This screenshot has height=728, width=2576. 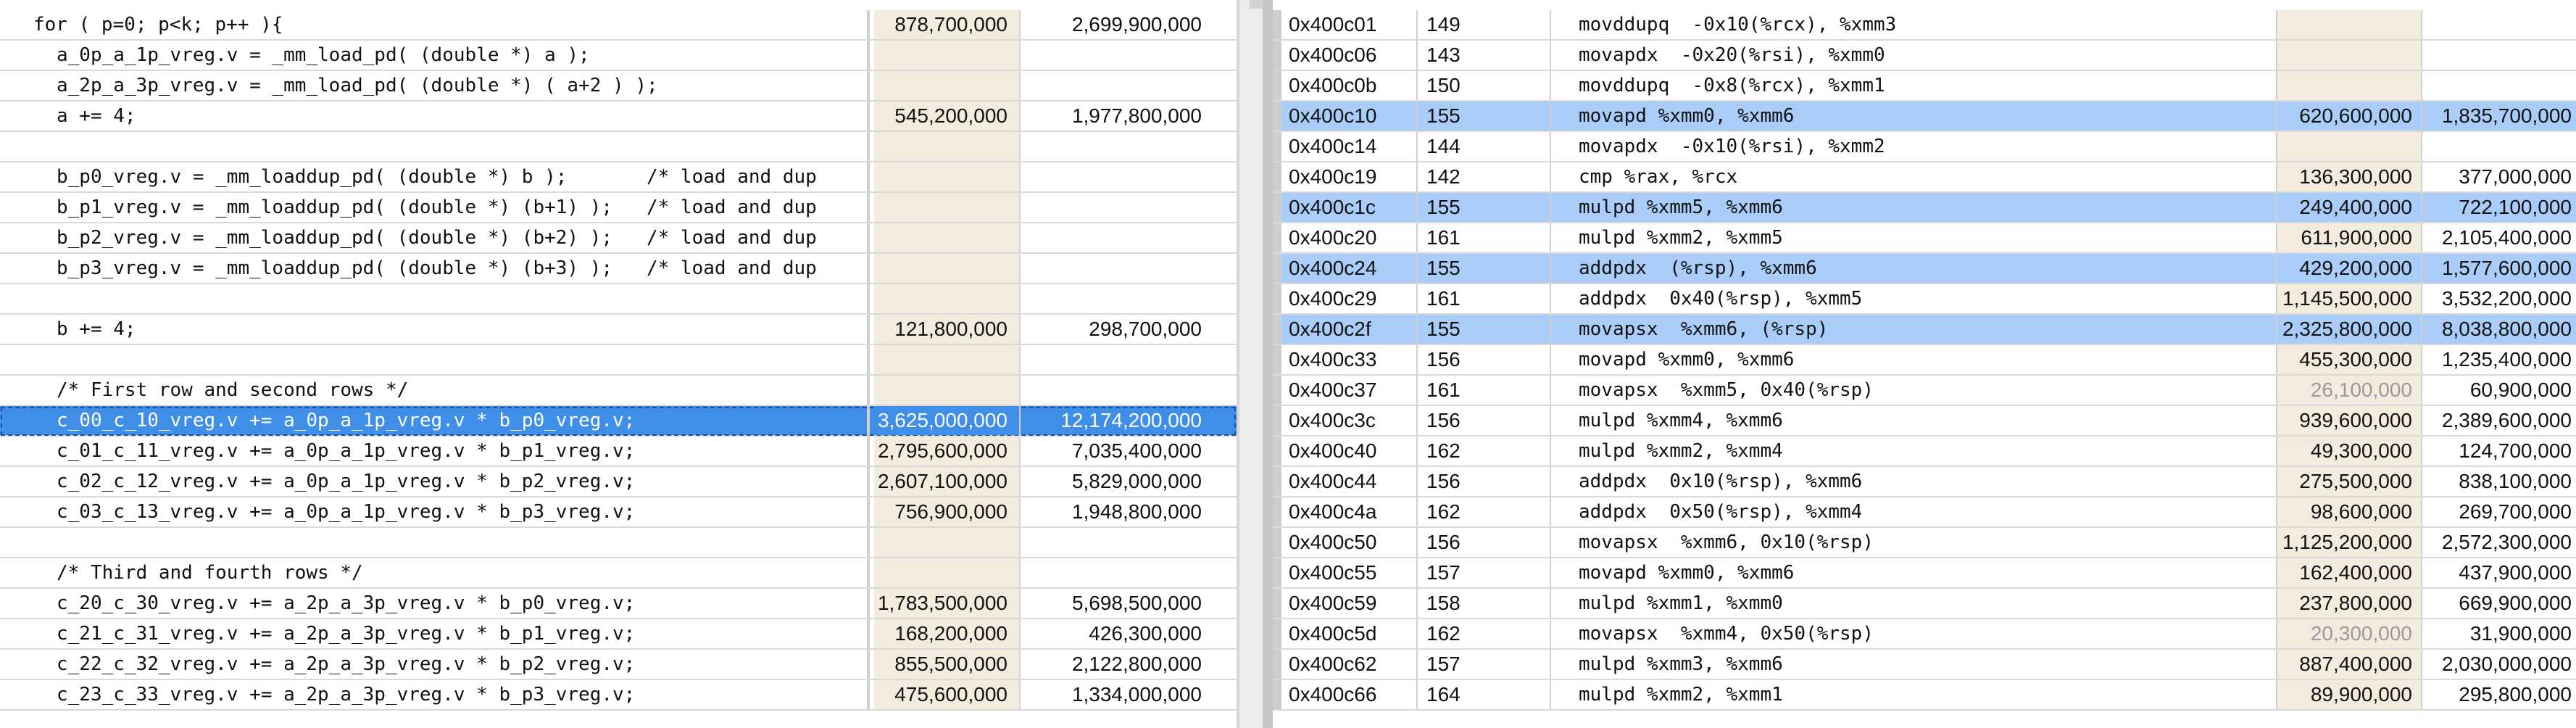 What do you see at coordinates (1924, 147) in the screenshot?
I see `assembly-row: 0x400c14 144 movapdx -0x10(%rsi), %xmm2` at bounding box center [1924, 147].